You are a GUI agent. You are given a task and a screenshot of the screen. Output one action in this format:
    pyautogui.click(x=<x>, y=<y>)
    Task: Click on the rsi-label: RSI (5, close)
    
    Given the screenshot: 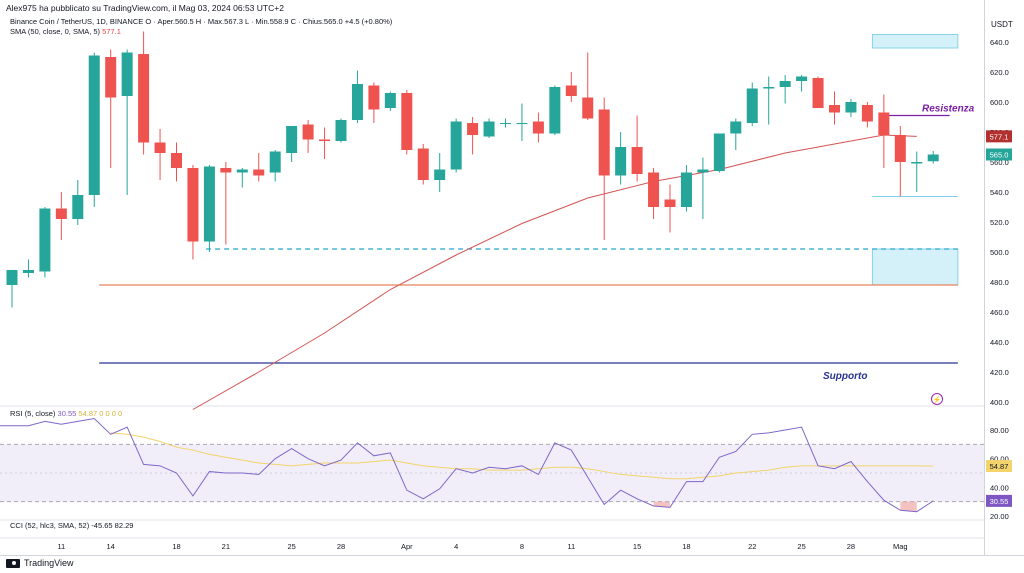 What is the action you would take?
    pyautogui.click(x=33, y=413)
    